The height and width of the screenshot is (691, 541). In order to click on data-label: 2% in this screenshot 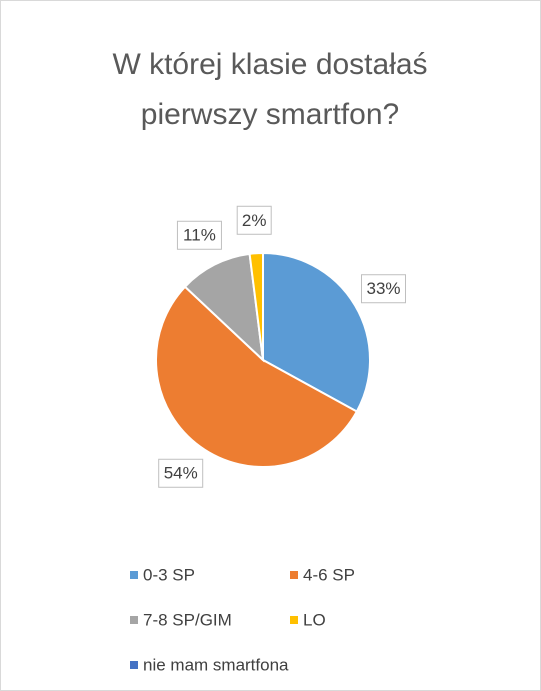, I will do `click(254, 220)`.